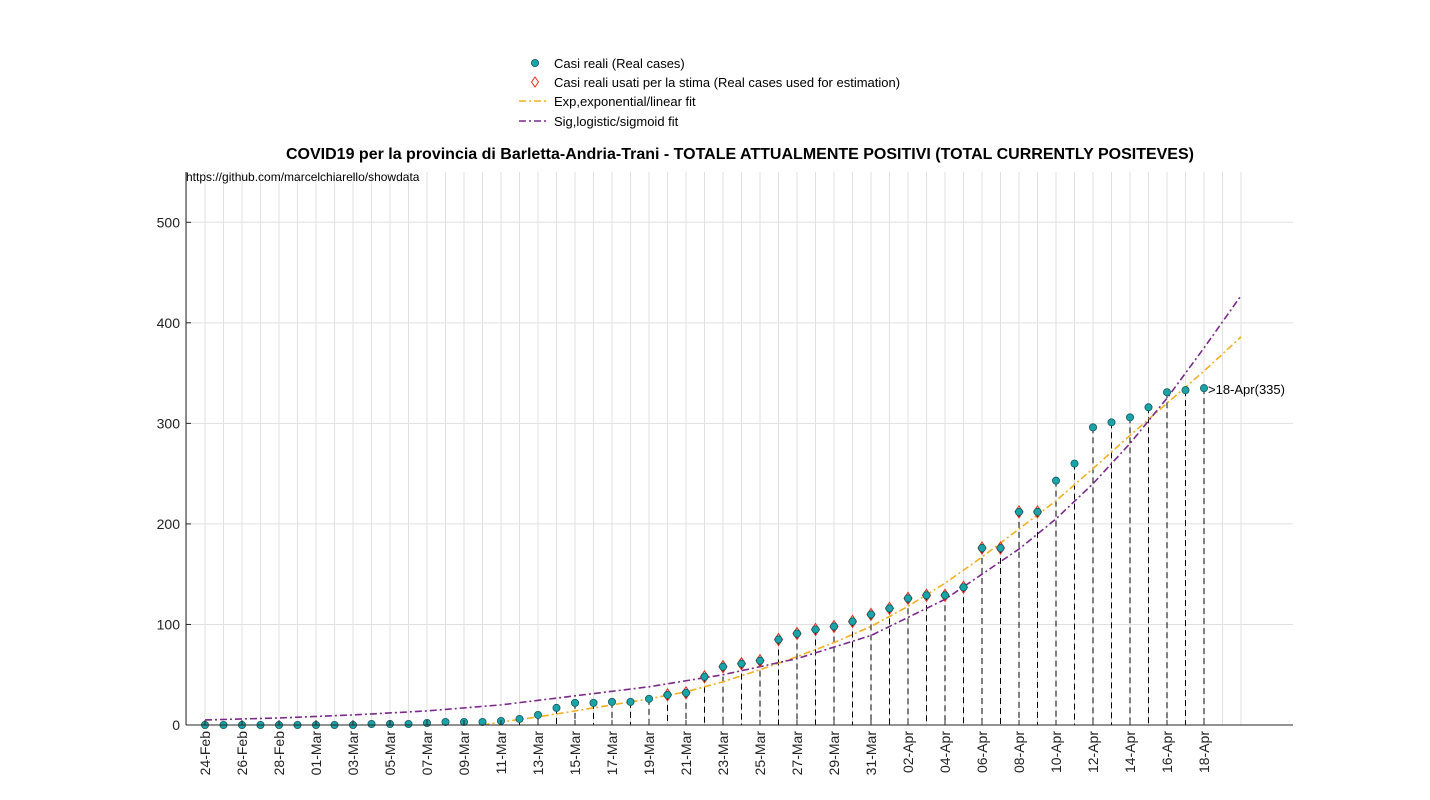 This screenshot has height=800, width=1430. What do you see at coordinates (871, 753) in the screenshot?
I see `x-tick-label: 31-Mar` at bounding box center [871, 753].